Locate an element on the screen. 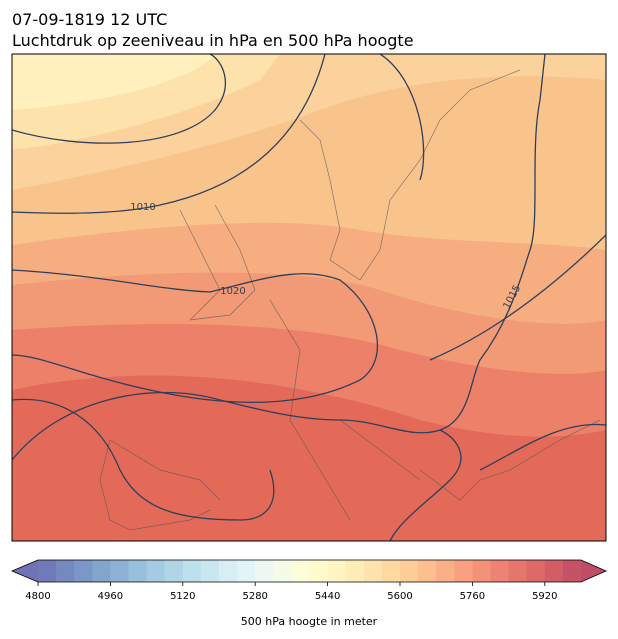 The width and height of the screenshot is (618, 639). colorbar: 4800 4960 5120 5280 5440 5600 5760 5920 is located at coordinates (308, 580).